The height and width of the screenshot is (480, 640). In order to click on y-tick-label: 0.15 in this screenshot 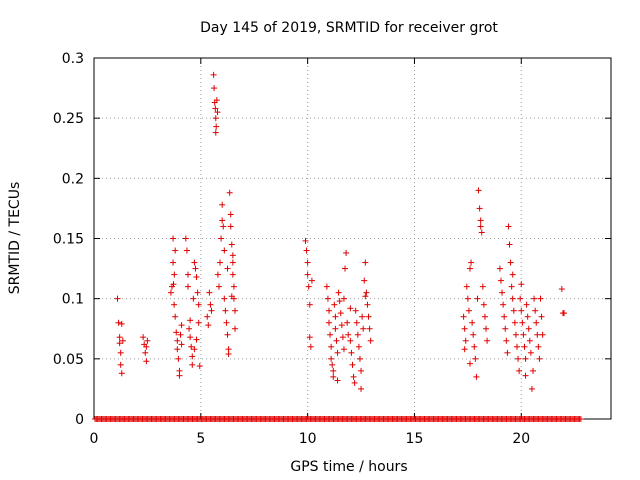, I will do `click(68, 240)`.